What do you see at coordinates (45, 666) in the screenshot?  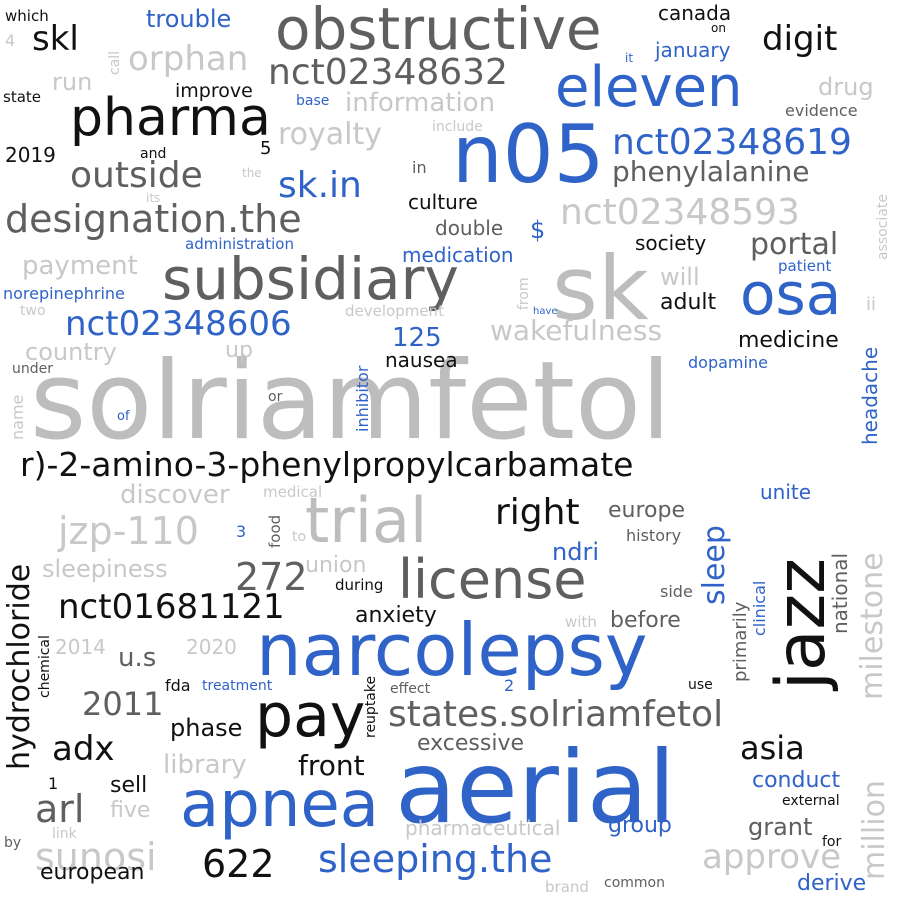 I see `word: chemical` at bounding box center [45, 666].